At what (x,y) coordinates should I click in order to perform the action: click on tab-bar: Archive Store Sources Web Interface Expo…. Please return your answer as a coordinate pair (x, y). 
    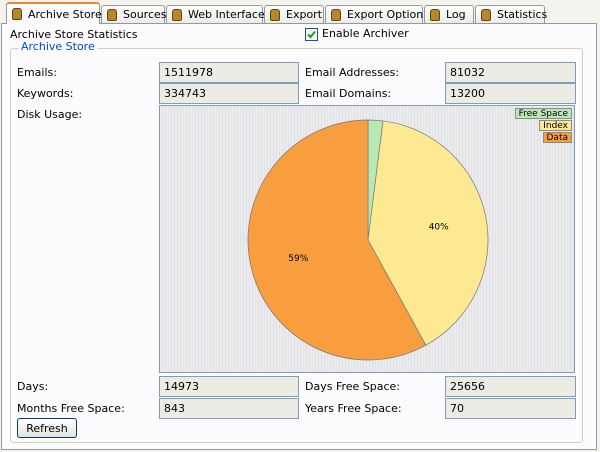
    Looking at the image, I should click on (300, 12).